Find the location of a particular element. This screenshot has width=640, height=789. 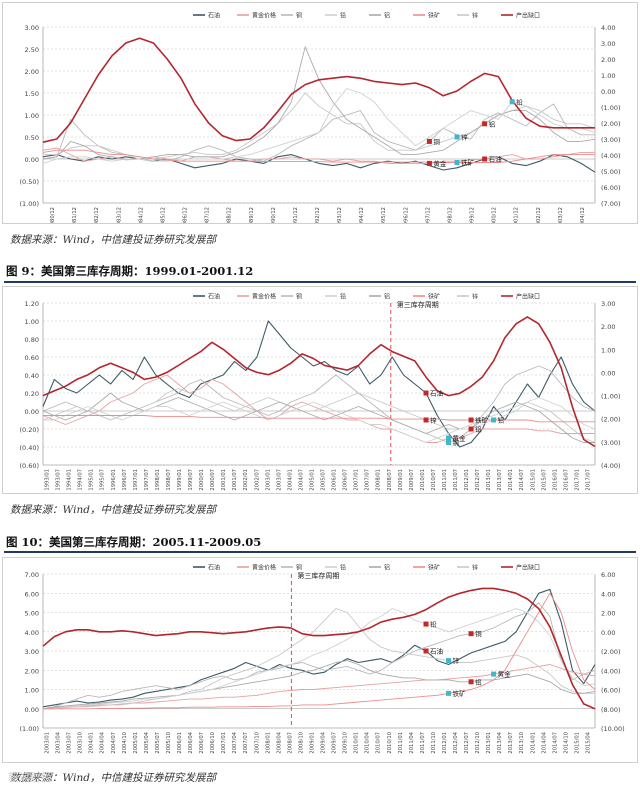

x-tick: 2012/04 is located at coordinates (456, 742).